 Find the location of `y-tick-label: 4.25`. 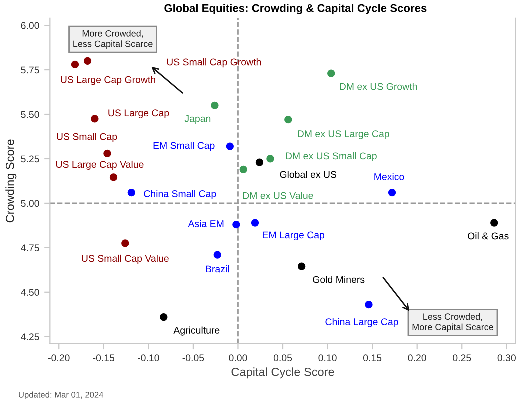

y-tick-label: 4.25 is located at coordinates (30, 337).